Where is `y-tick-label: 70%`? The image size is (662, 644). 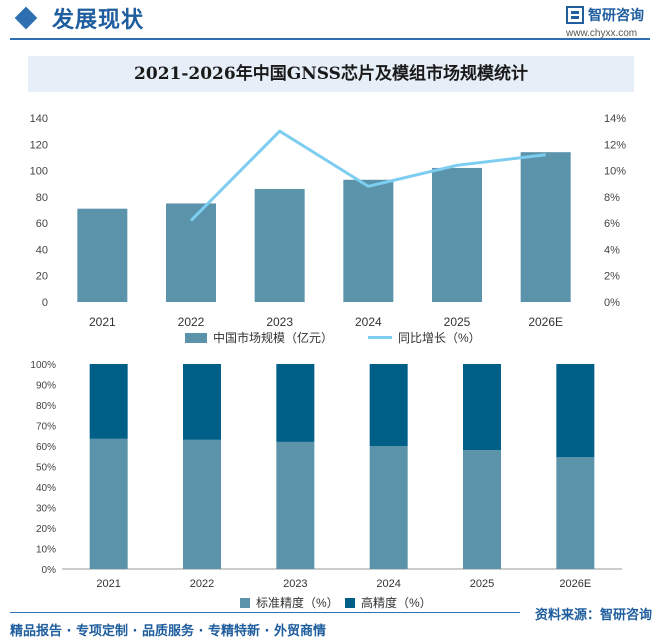 y-tick-label: 70% is located at coordinates (46, 427).